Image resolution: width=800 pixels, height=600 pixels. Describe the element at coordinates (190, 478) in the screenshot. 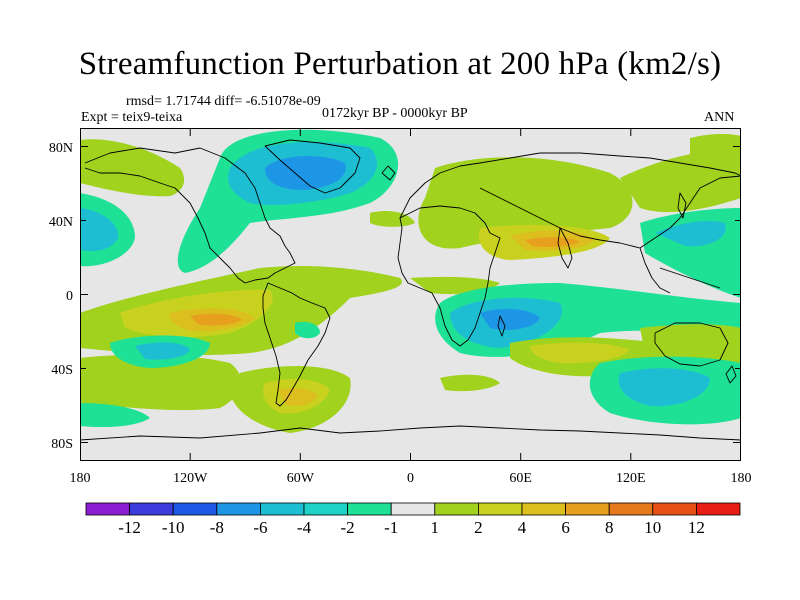

I see `lon-label-120w: 120W` at that location.